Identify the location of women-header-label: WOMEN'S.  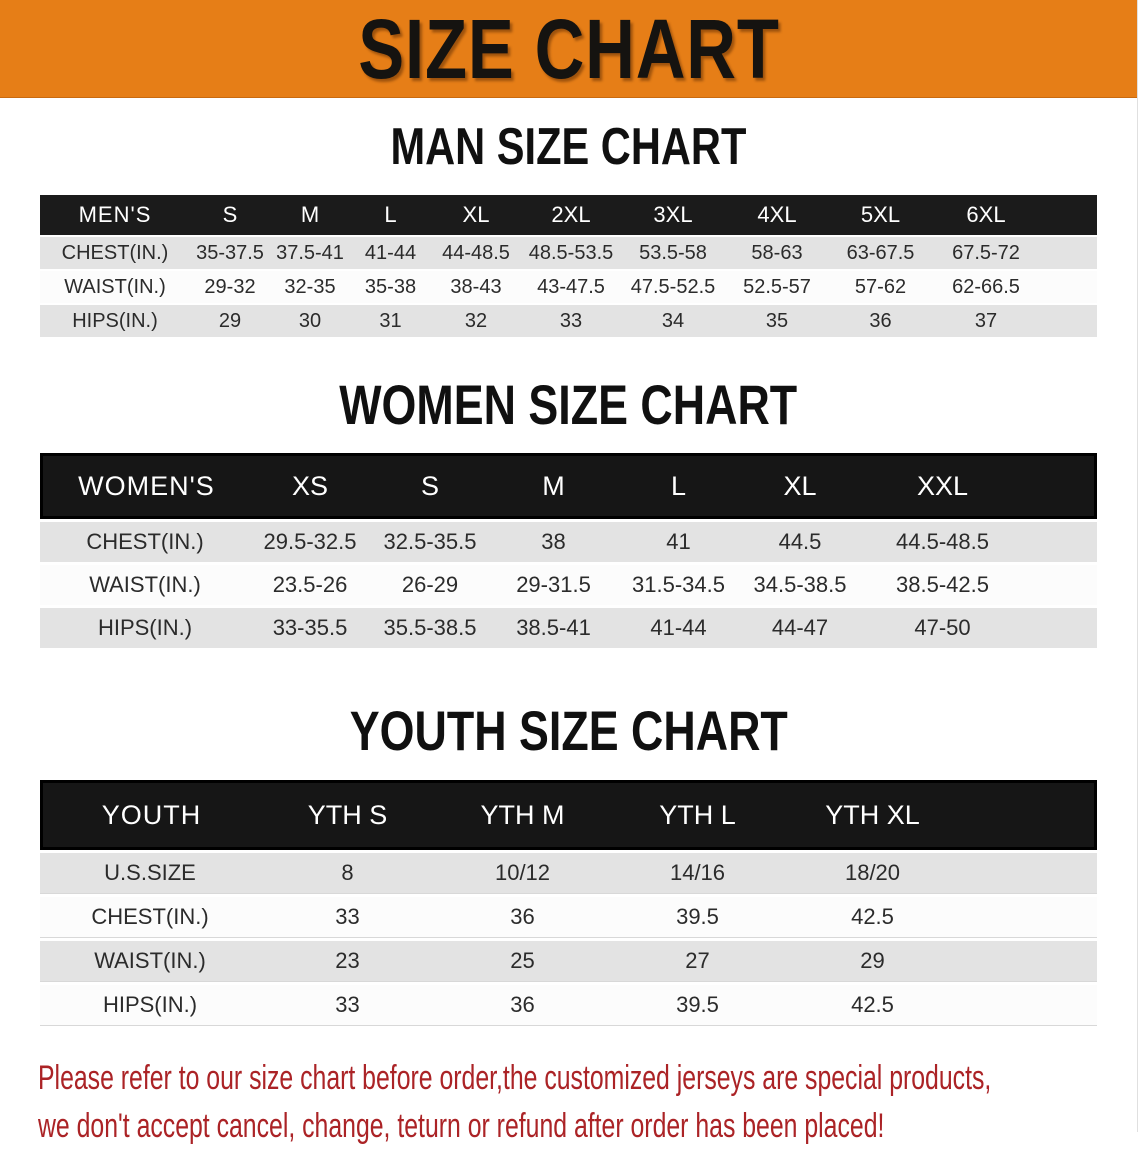
(145, 486).